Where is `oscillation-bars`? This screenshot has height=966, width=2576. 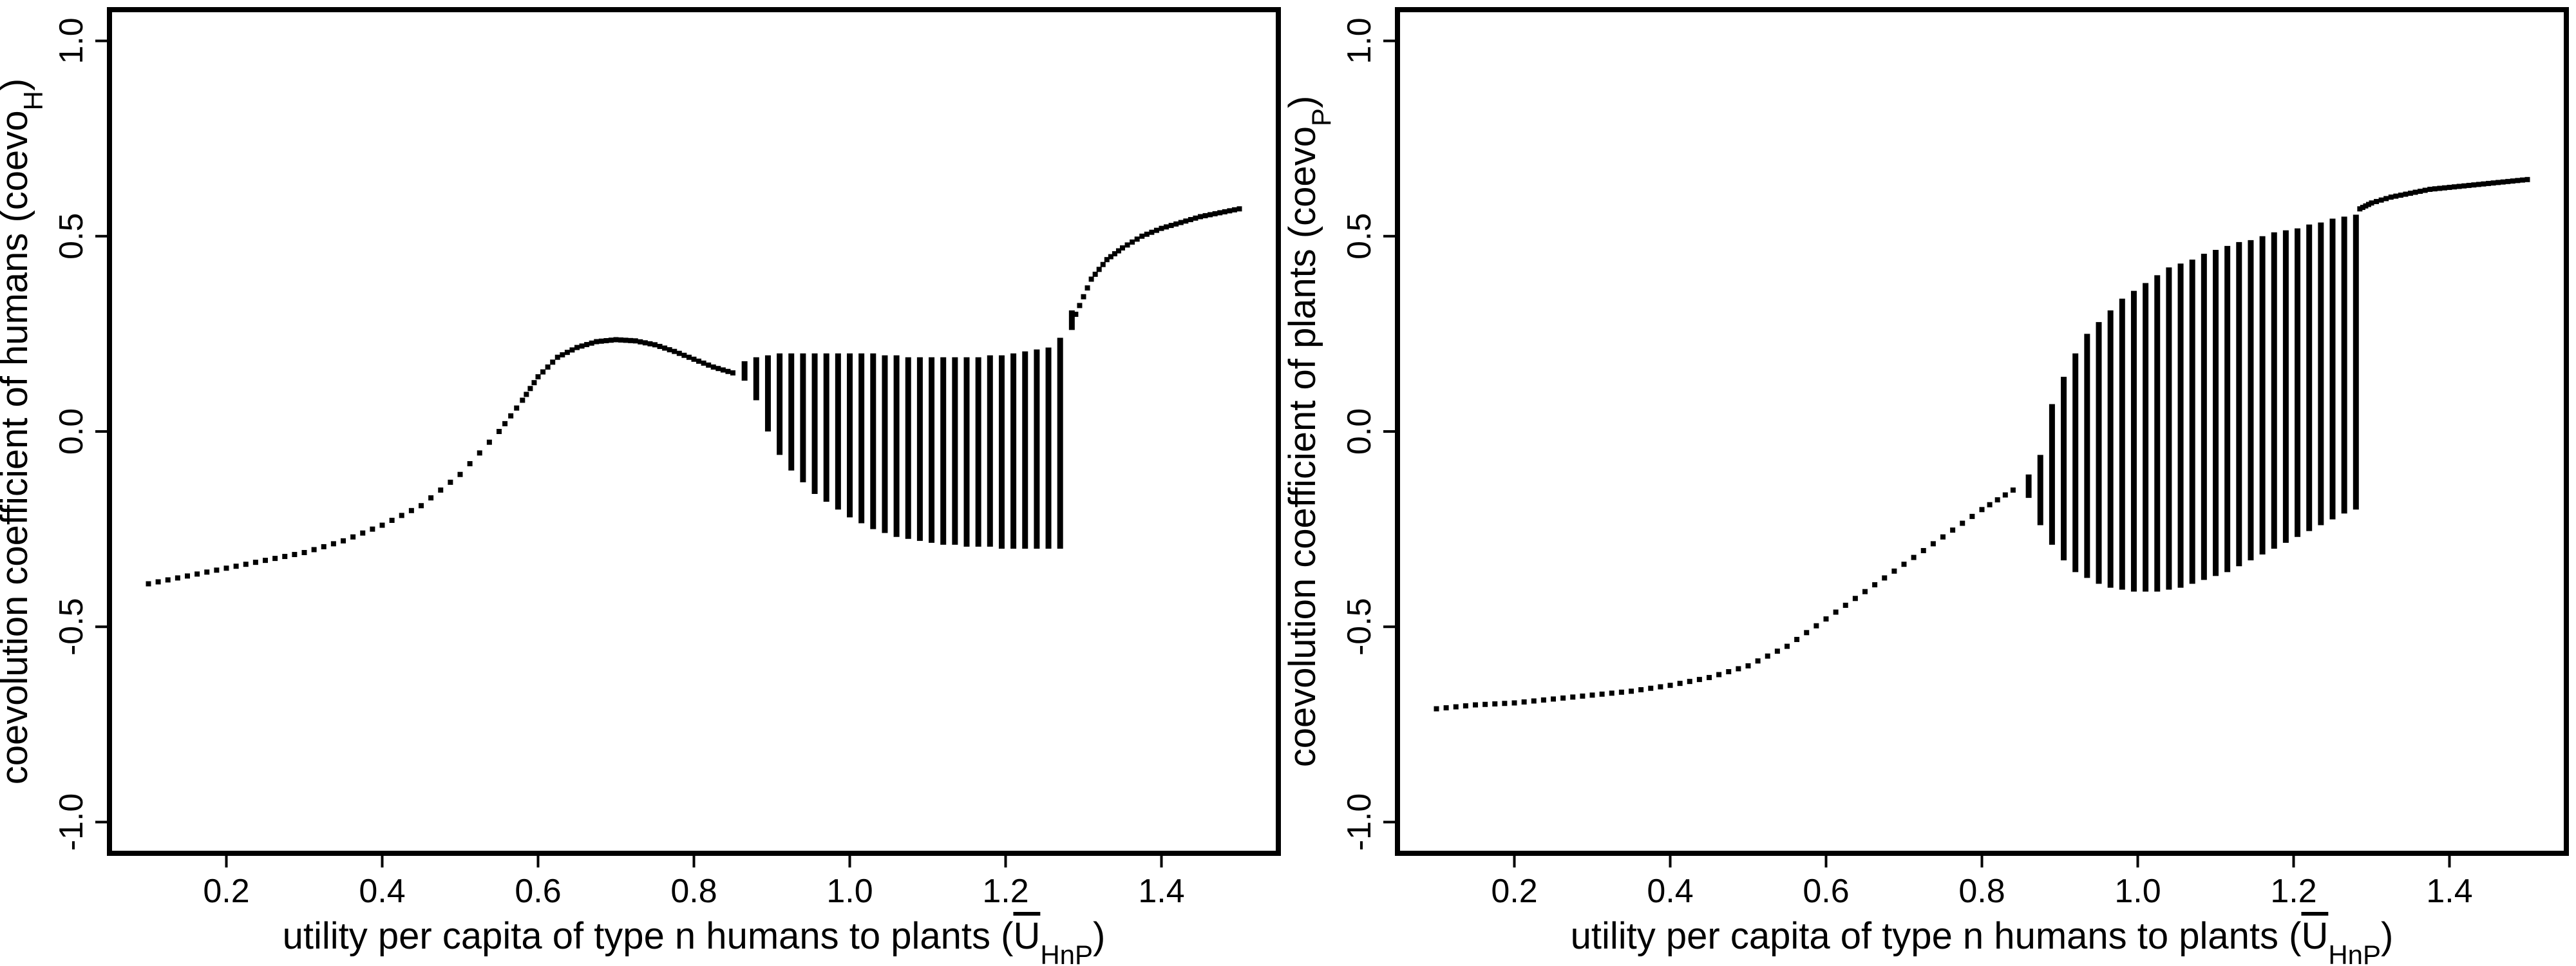
oscillation-bars is located at coordinates (2192, 403).